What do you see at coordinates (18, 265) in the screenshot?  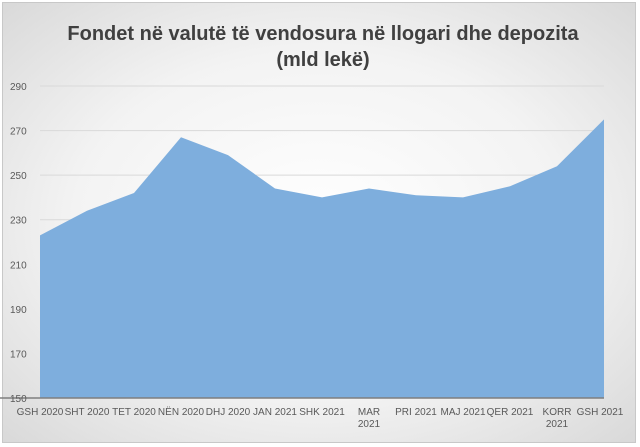 I see `y-tick-label: 210` at bounding box center [18, 265].